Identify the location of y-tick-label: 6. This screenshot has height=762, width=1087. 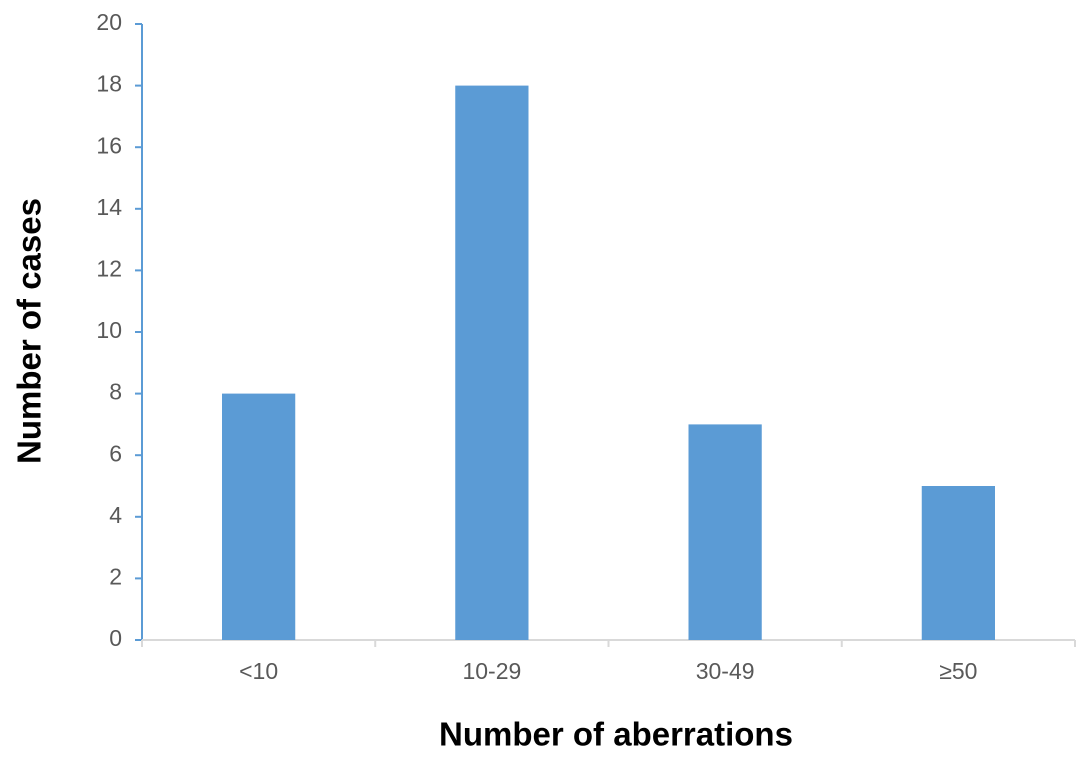
(115, 453).